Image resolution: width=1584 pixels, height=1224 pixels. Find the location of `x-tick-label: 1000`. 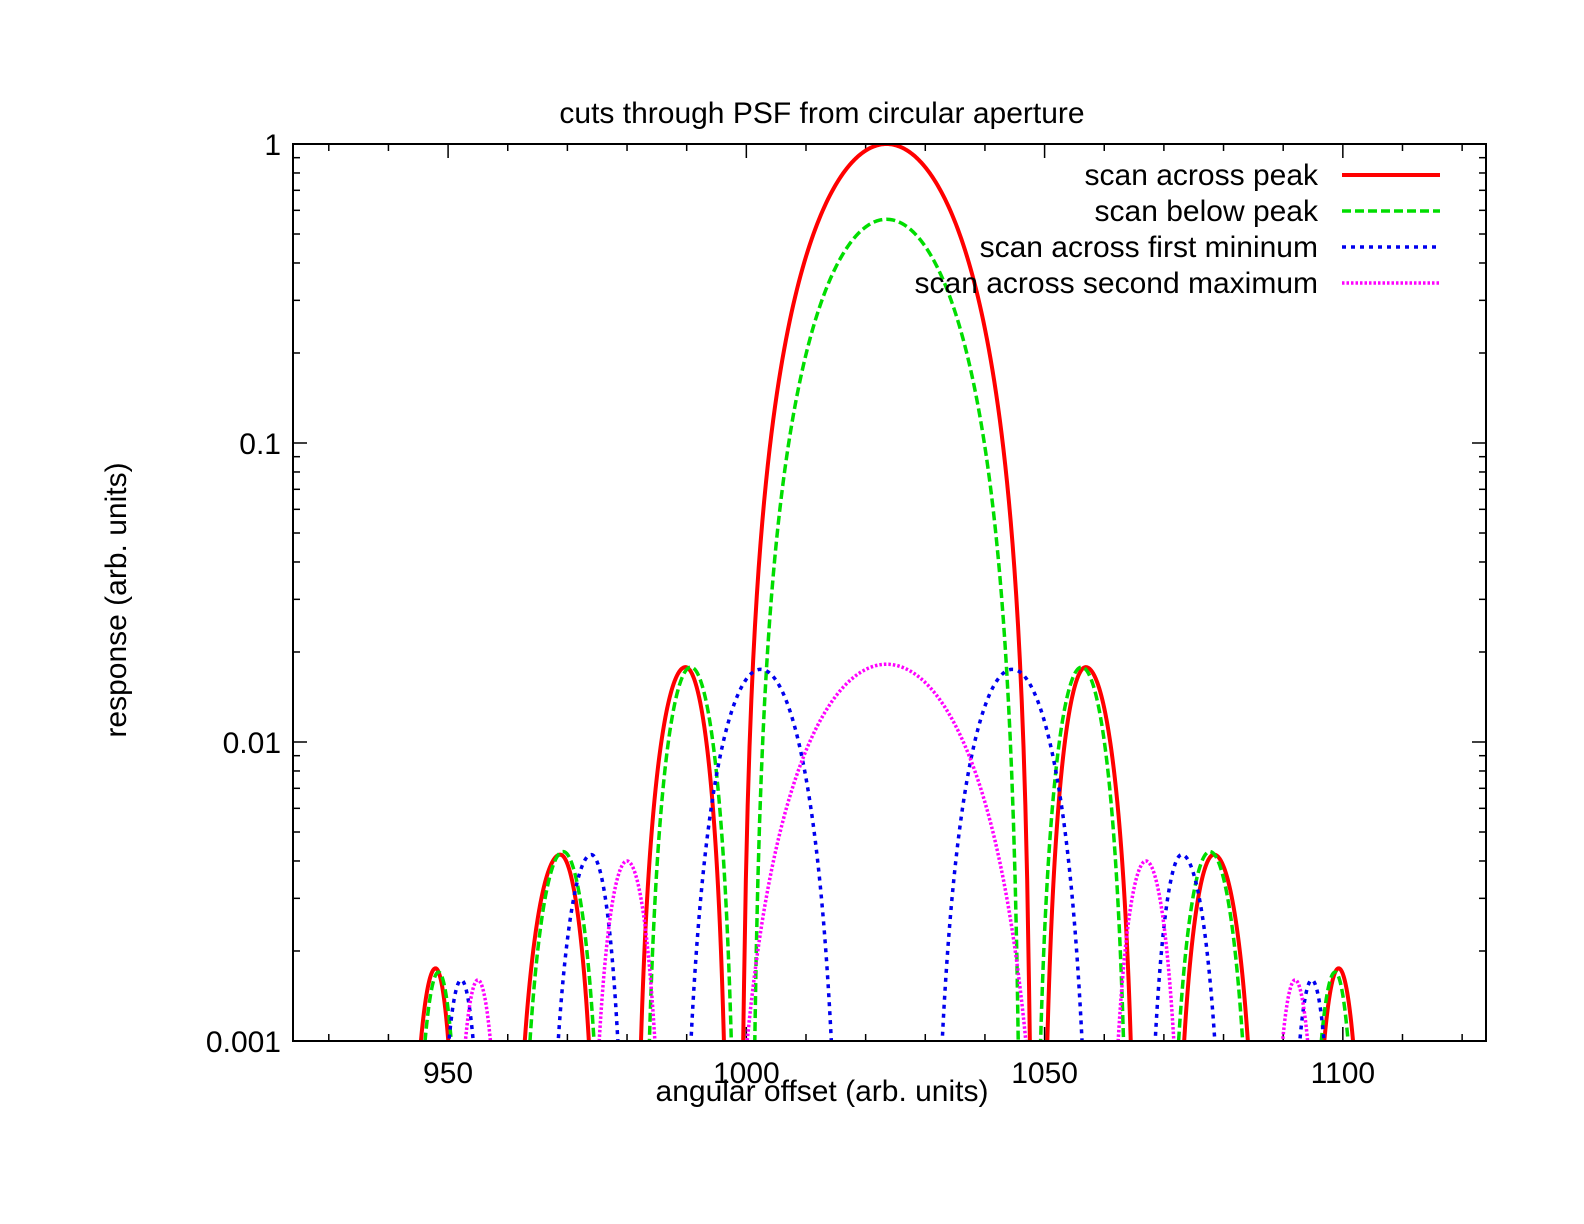

x-tick-label: 1000 is located at coordinates (746, 1073).